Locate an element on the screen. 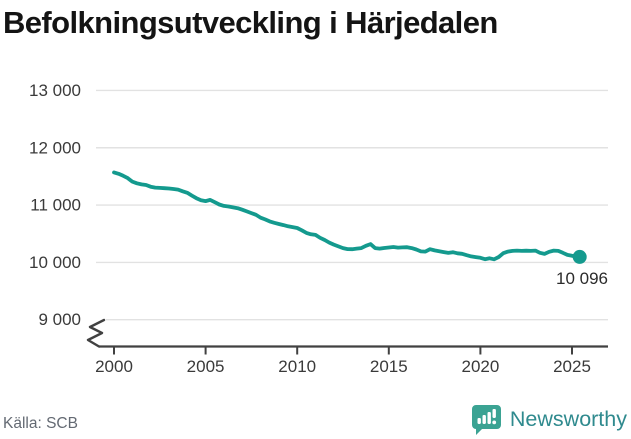  x-tick-label: 2010 is located at coordinates (297, 366).